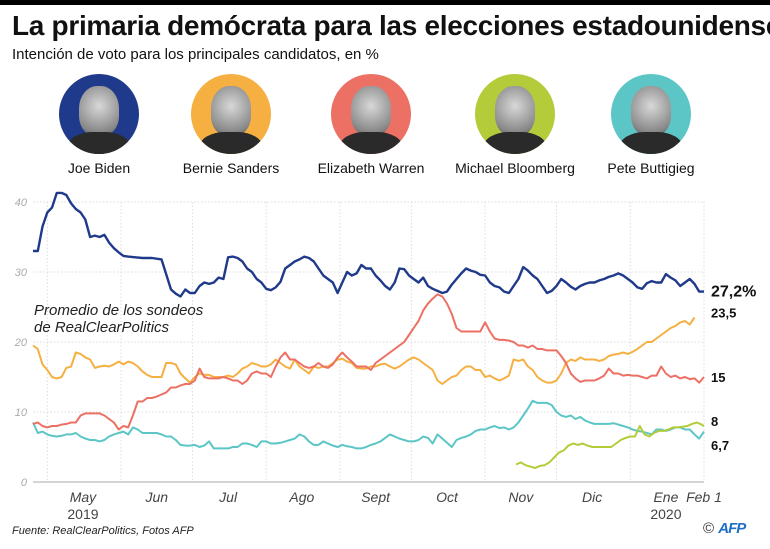 This screenshot has width=770, height=549. What do you see at coordinates (733, 369) in the screenshot?
I see `end-labels: 27,2% 23,5 15 8 6,7` at bounding box center [733, 369].